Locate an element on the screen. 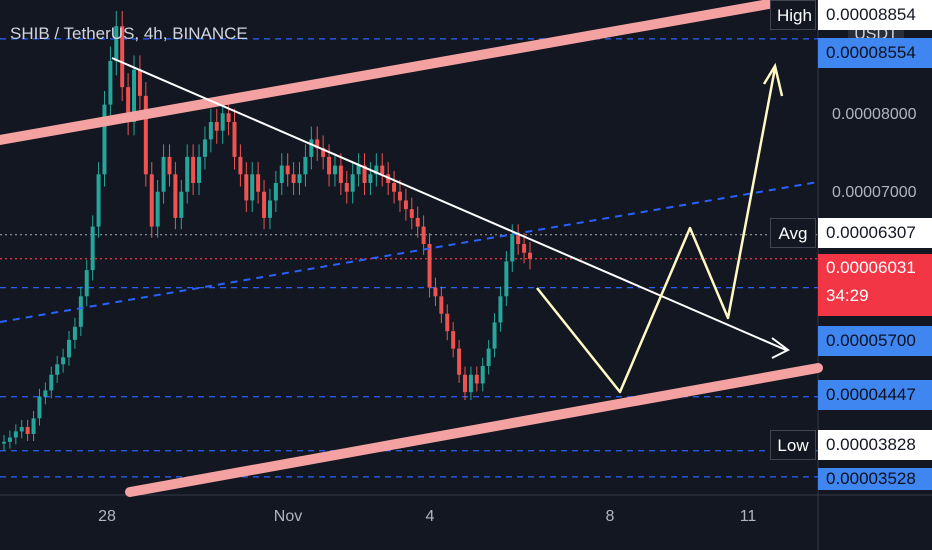 Image resolution: width=932 pixels, height=550 pixels. trendline-arrowhead is located at coordinates (780, 348).